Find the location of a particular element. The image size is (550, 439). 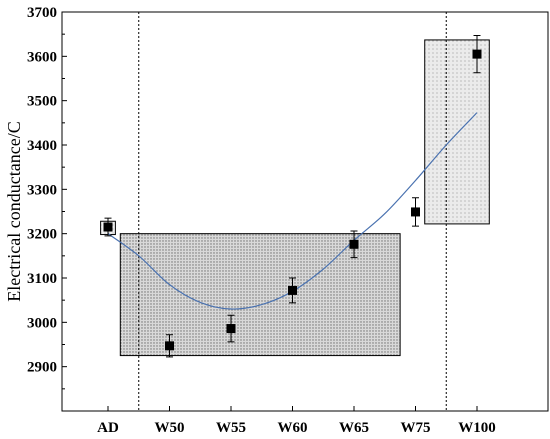

y-tick-label-2900: 2900 is located at coordinates (42, 368).